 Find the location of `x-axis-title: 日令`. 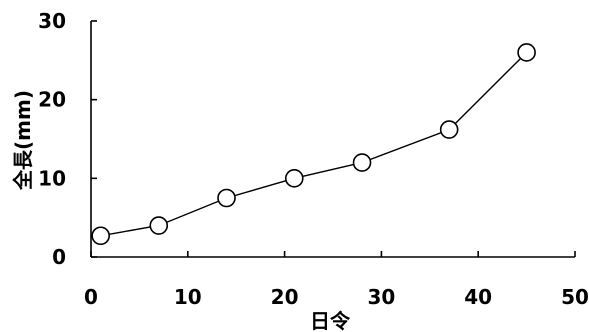

x-axis-title: 日令 is located at coordinates (330, 320).